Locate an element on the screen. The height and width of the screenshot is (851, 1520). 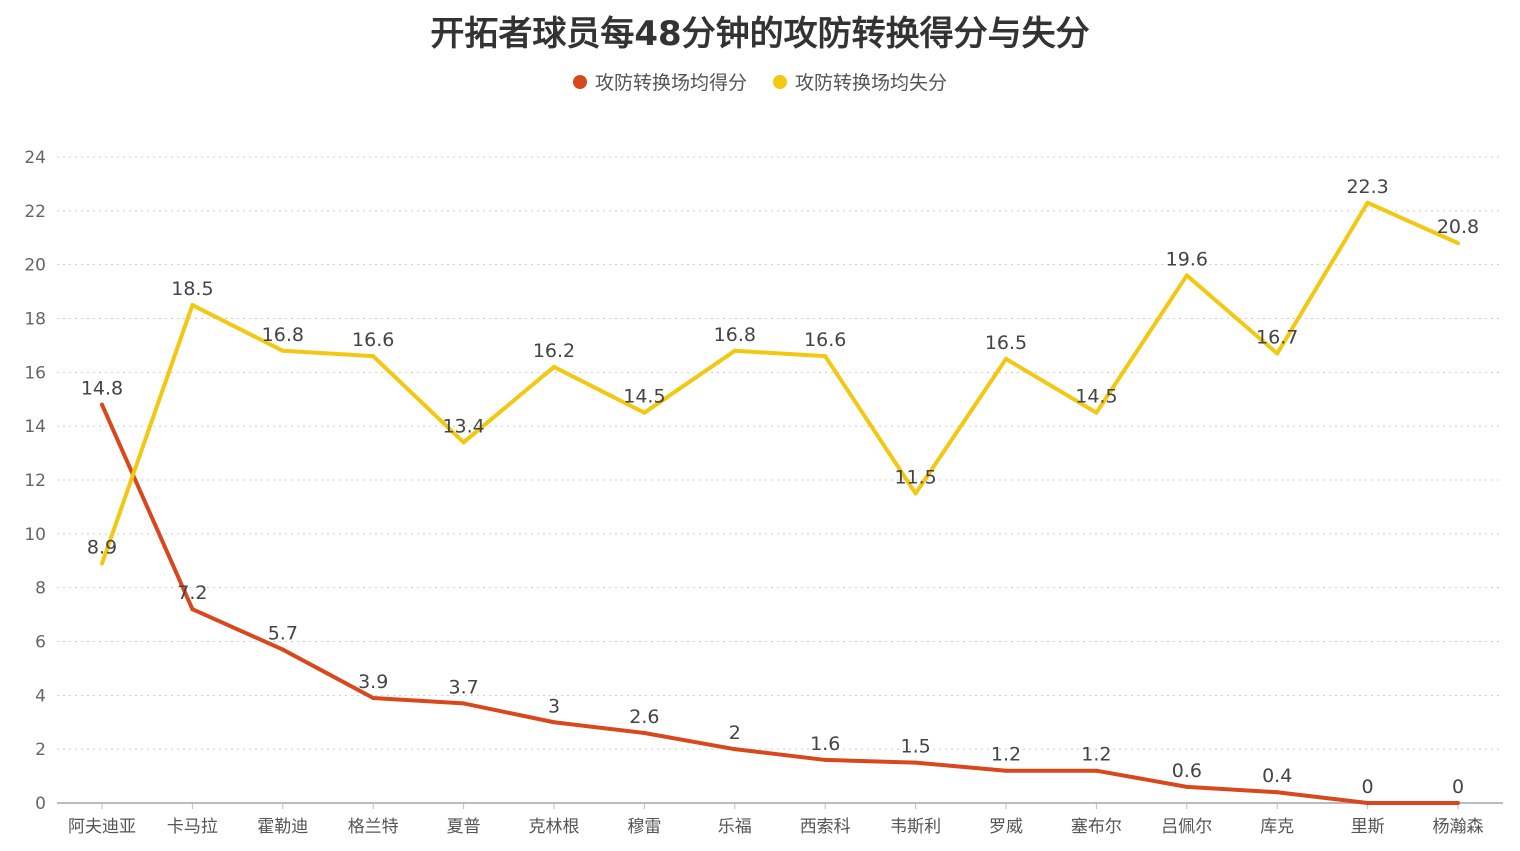
x-tick-label: 霍勒迪 is located at coordinates (282, 827).